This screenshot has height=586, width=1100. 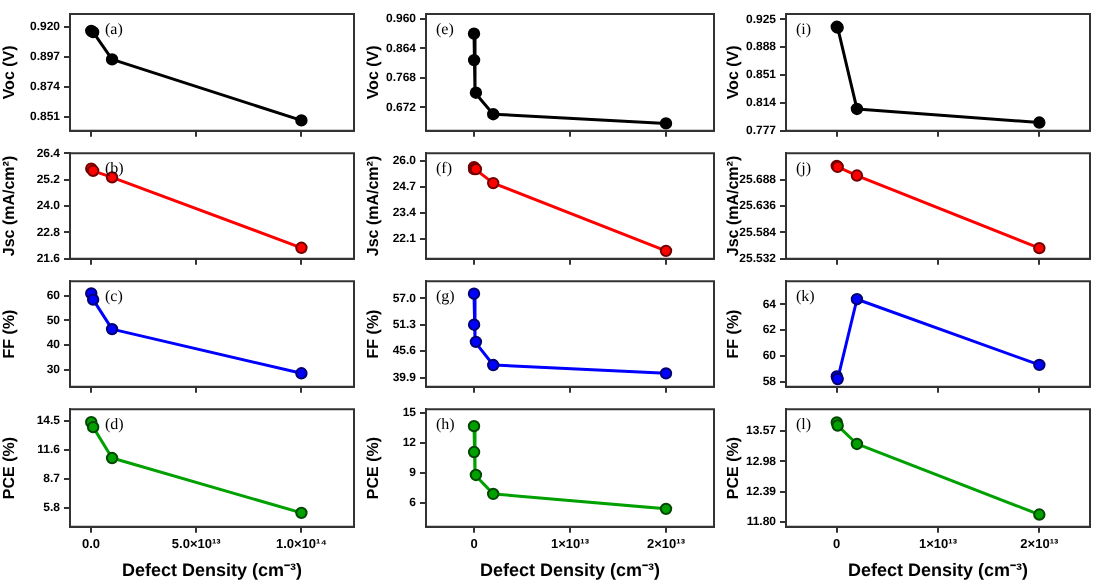 I want to click on annotation: (h), so click(x=446, y=424).